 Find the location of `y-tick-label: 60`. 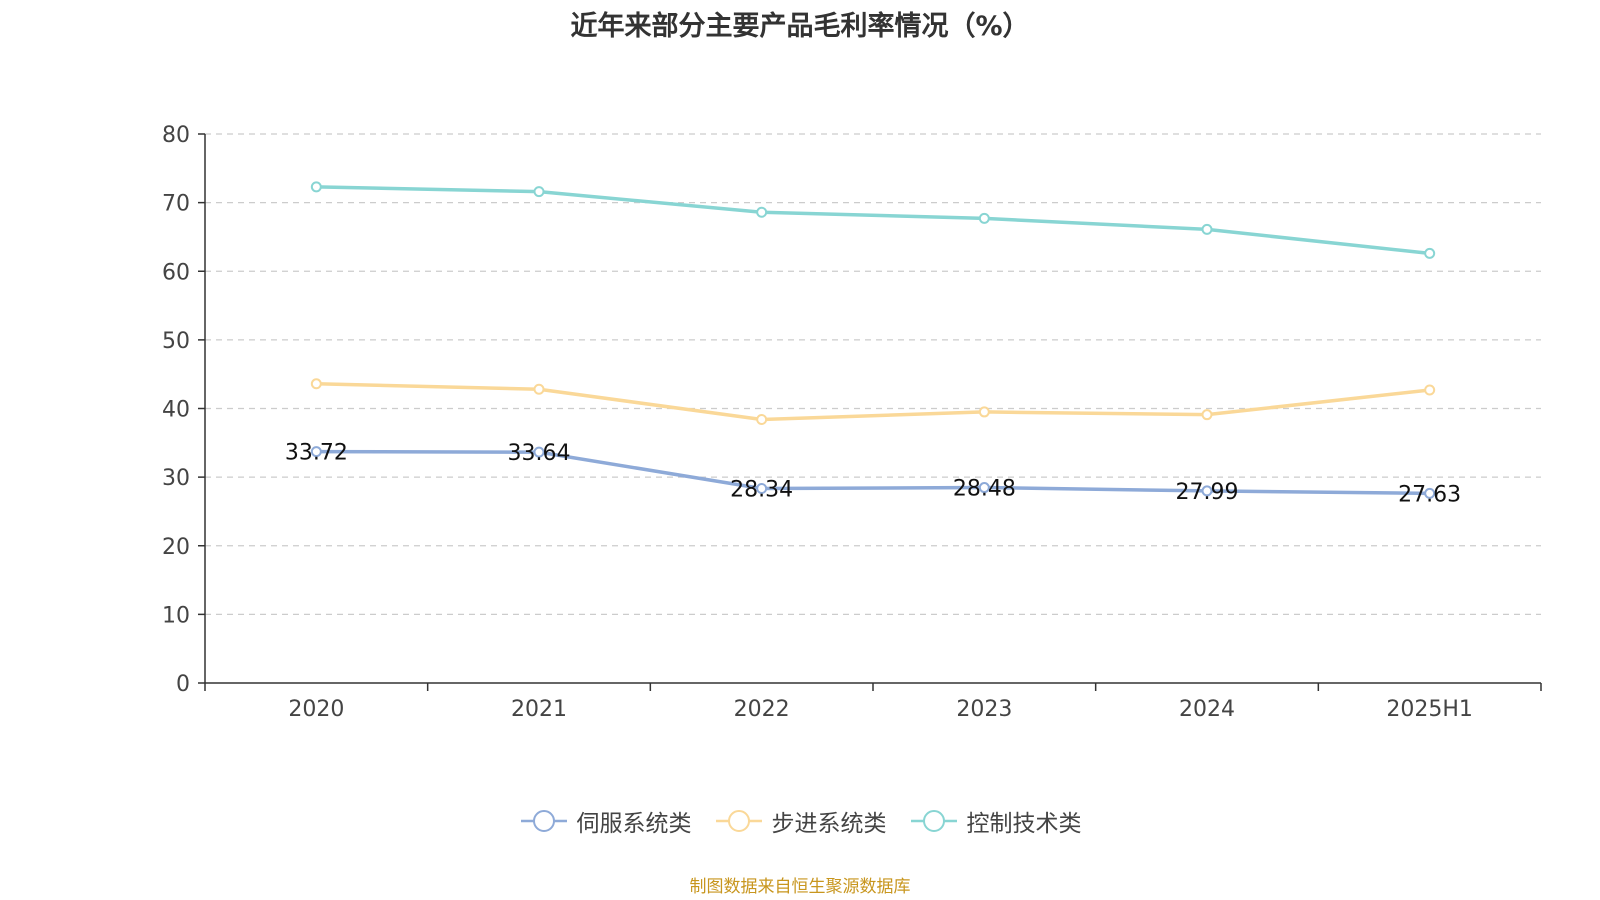

y-tick-label: 60 is located at coordinates (176, 272).